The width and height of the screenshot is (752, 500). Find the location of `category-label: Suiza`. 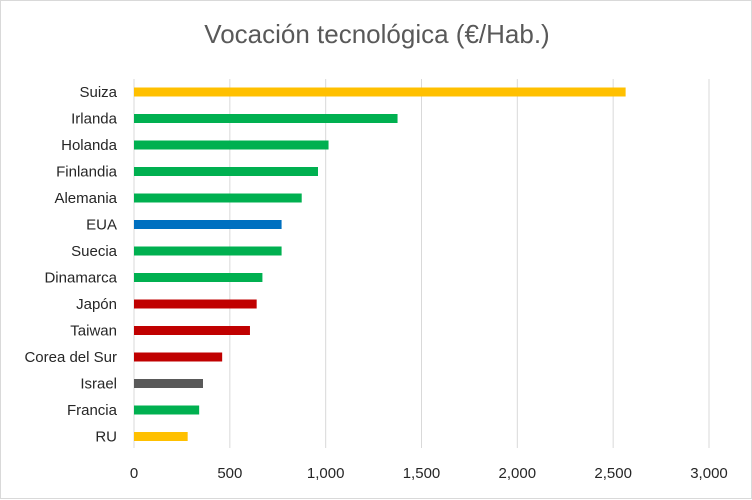

category-label: Suiza is located at coordinates (98, 92).